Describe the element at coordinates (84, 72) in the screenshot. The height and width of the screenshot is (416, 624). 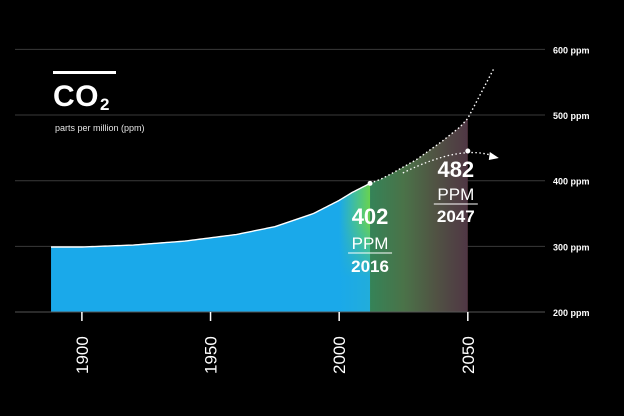
I see `title-overline` at that location.